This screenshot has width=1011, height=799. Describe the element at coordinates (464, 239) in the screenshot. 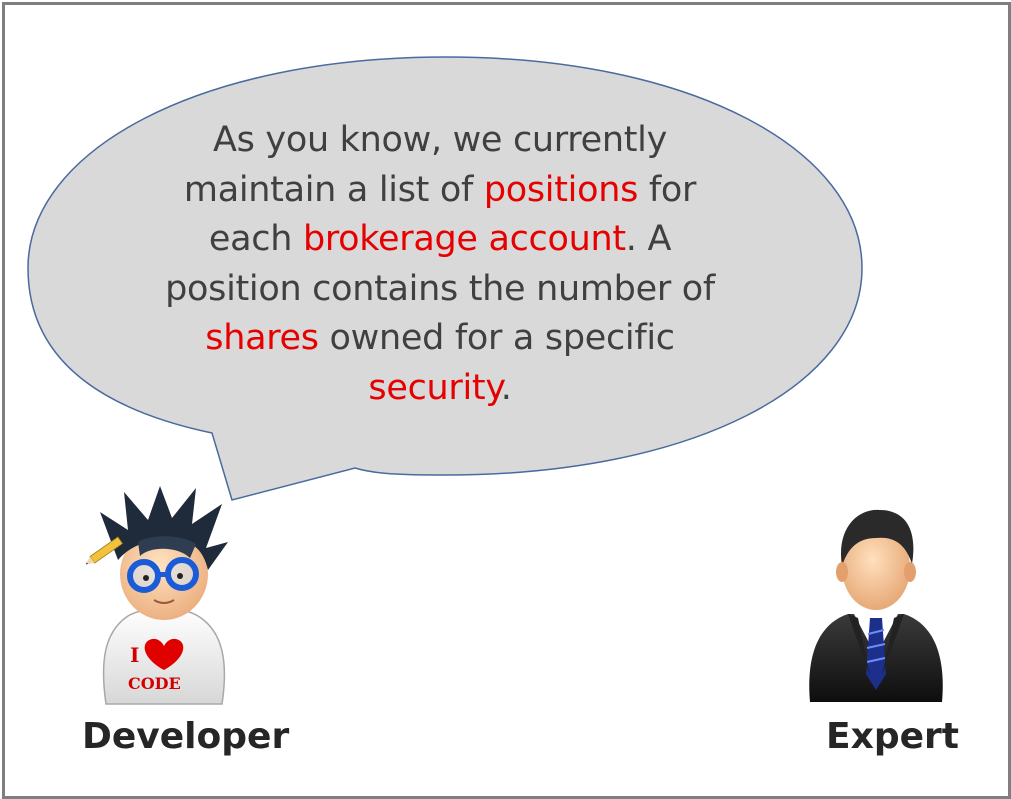

I see `term-brokerage-account: brokerage account` at that location.